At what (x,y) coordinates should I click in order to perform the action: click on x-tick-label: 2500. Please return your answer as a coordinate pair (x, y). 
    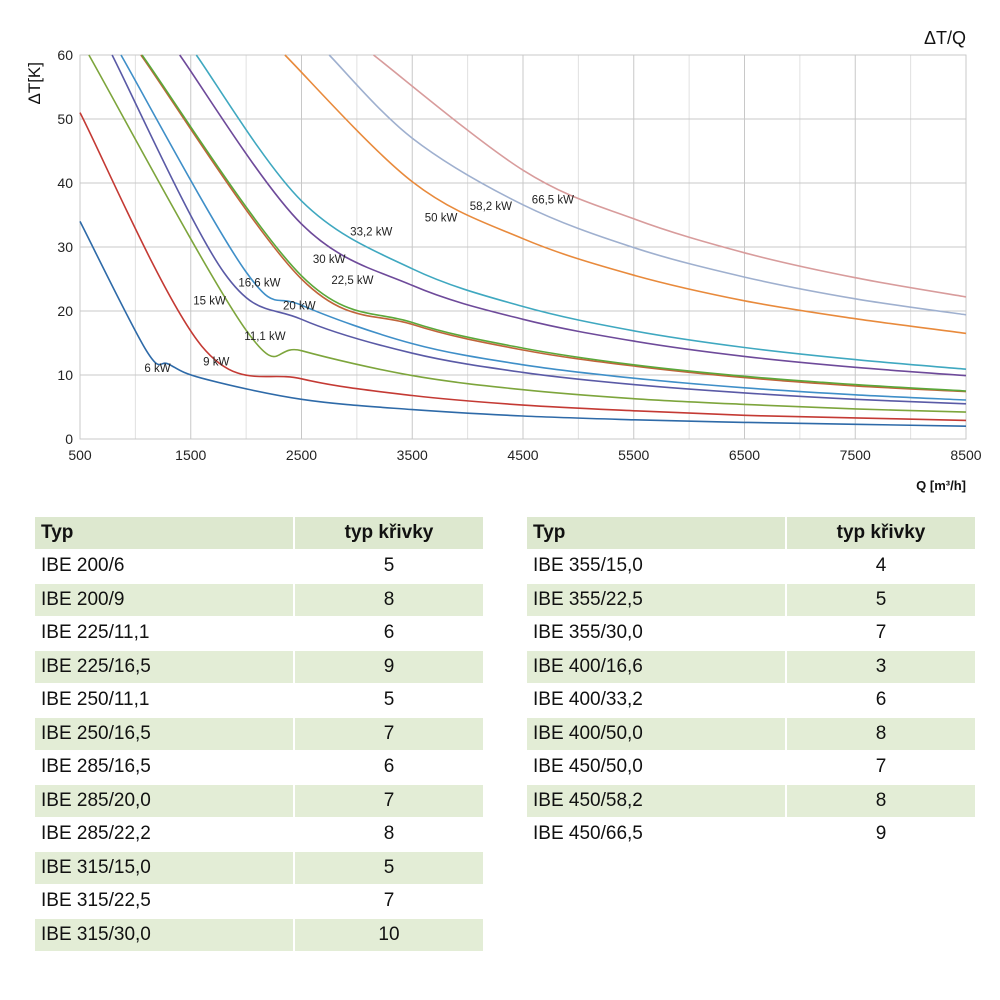
    Looking at the image, I should click on (301, 455).